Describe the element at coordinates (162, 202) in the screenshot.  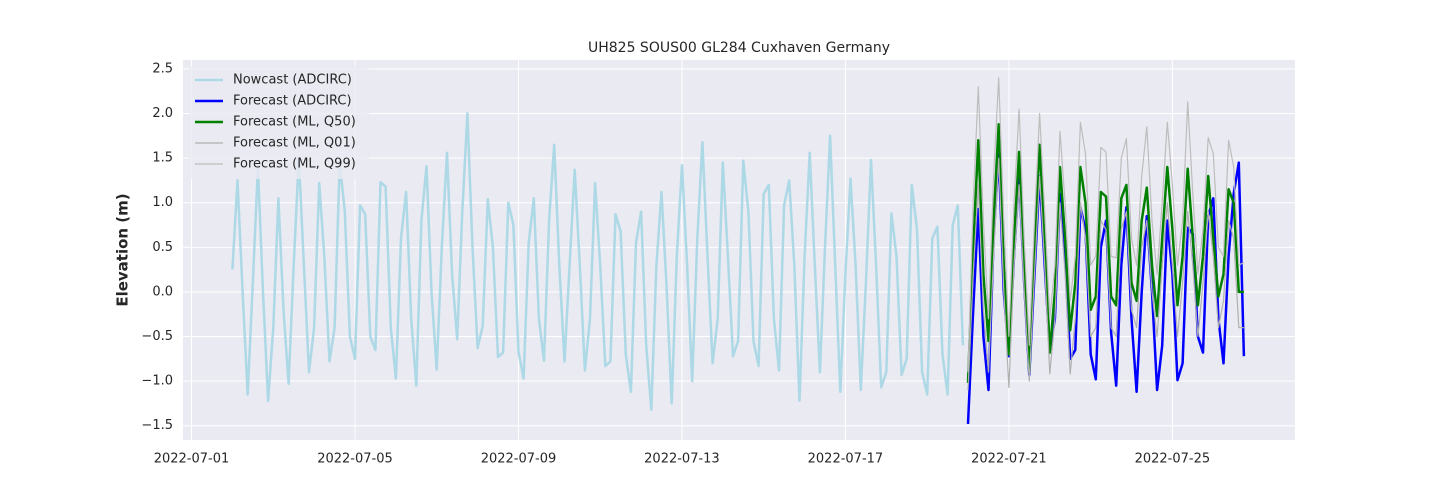
I see `y-tick-label: 1.0` at that location.